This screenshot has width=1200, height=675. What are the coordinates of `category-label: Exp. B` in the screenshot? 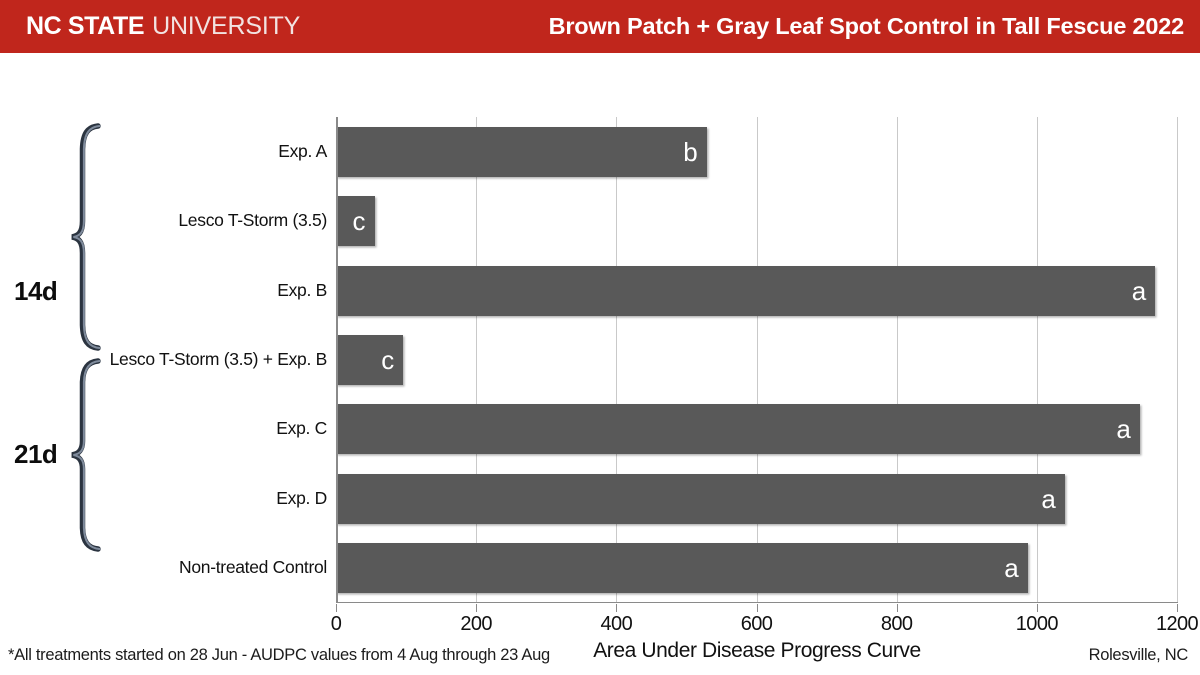 It's located at (302, 289).